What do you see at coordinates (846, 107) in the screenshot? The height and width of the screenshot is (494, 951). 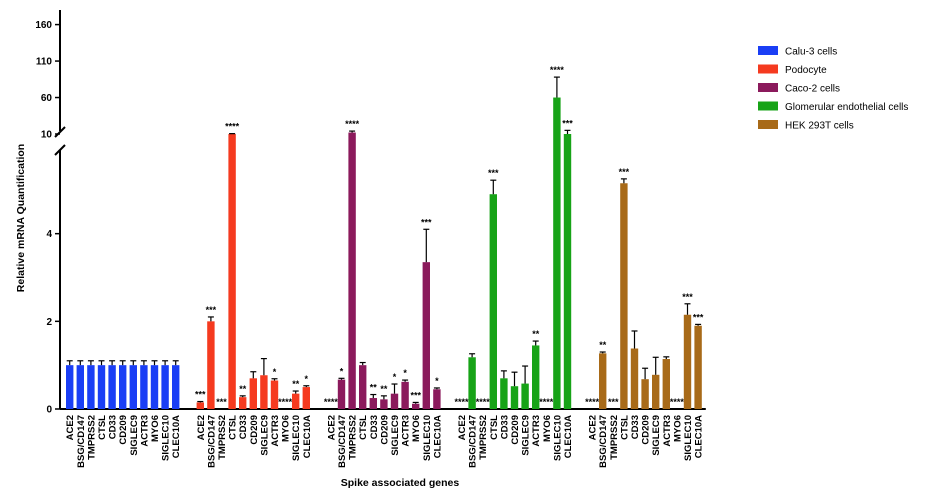 I see `legend-label: Glomerular endothelial cells` at bounding box center [846, 107].